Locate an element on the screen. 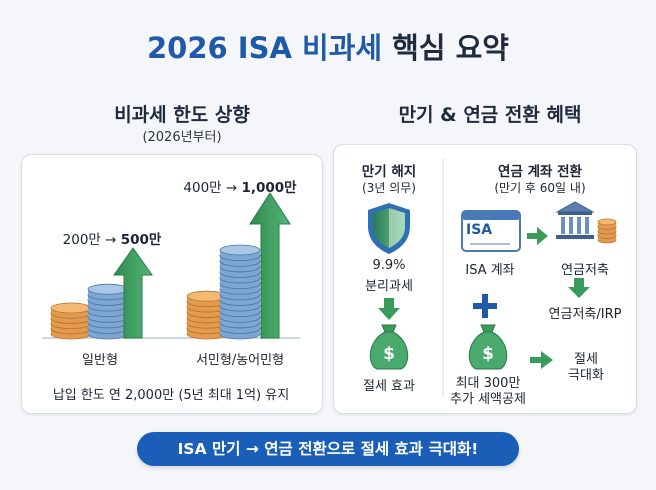 Image resolution: width=656 pixels, height=490 pixels. plus-icon is located at coordinates (485, 306).